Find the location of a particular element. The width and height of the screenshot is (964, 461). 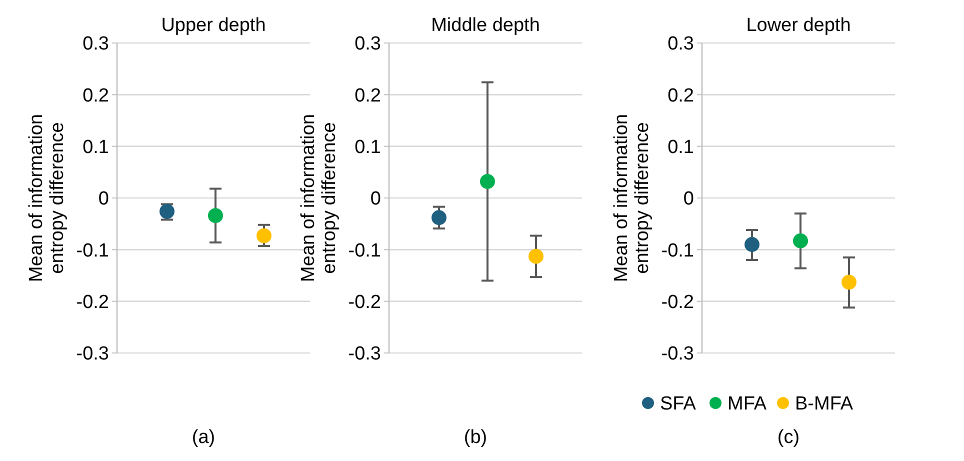

legend-label: SFA is located at coordinates (678, 404).